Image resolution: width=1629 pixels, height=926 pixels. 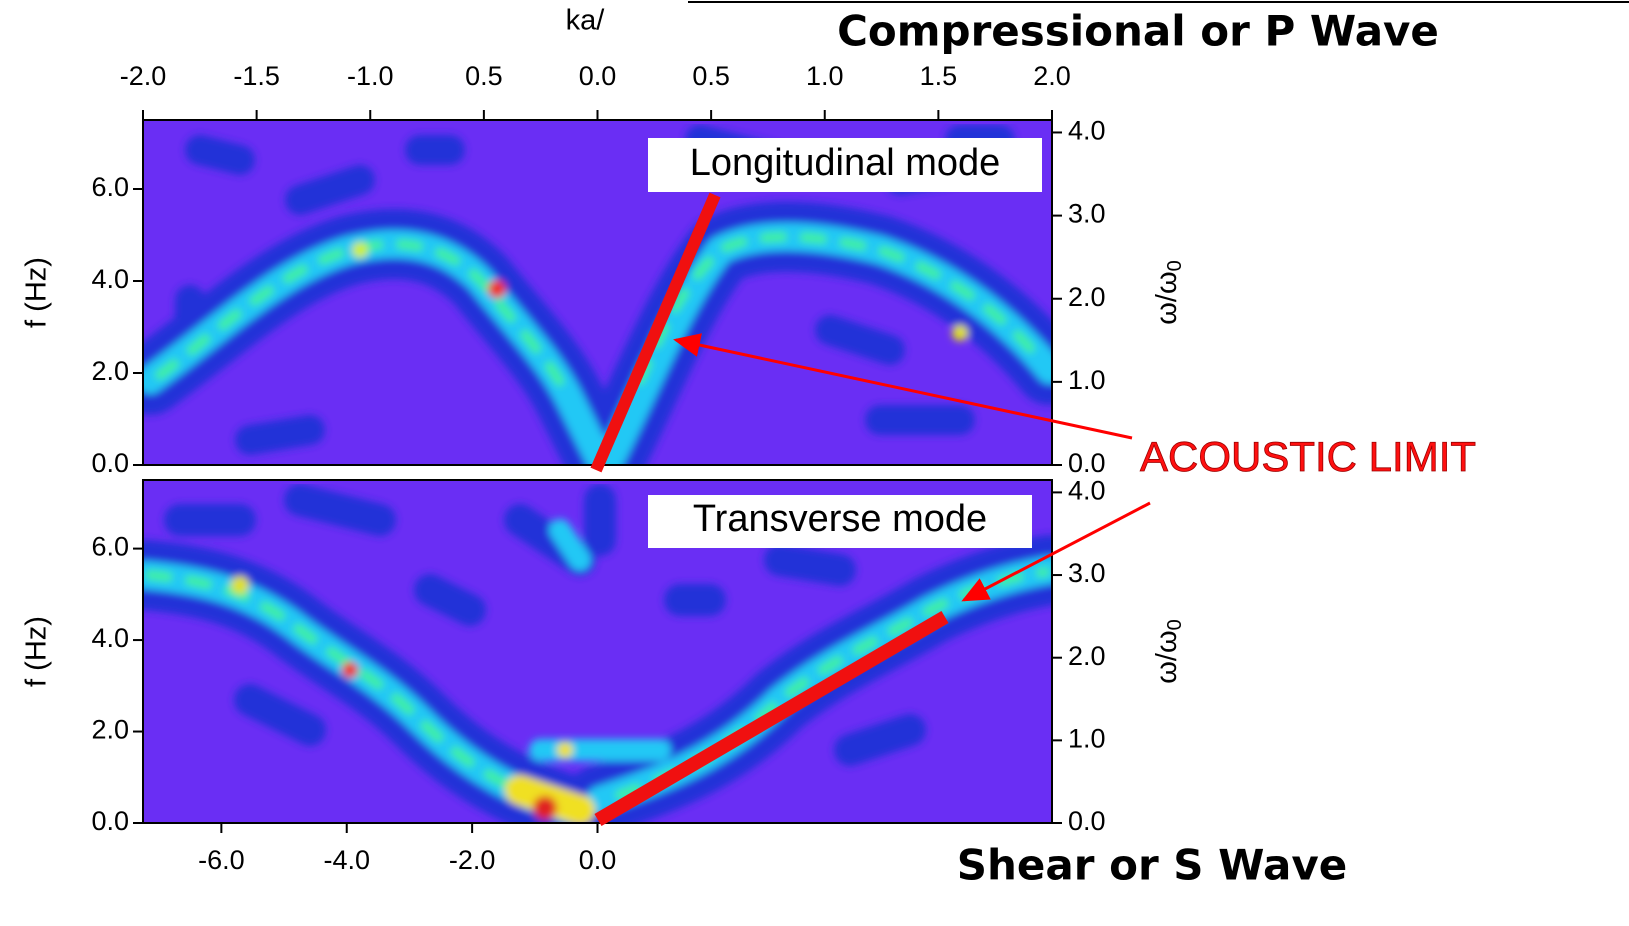 I want to click on mode-label: Longitudinal mode, so click(x=845, y=163).